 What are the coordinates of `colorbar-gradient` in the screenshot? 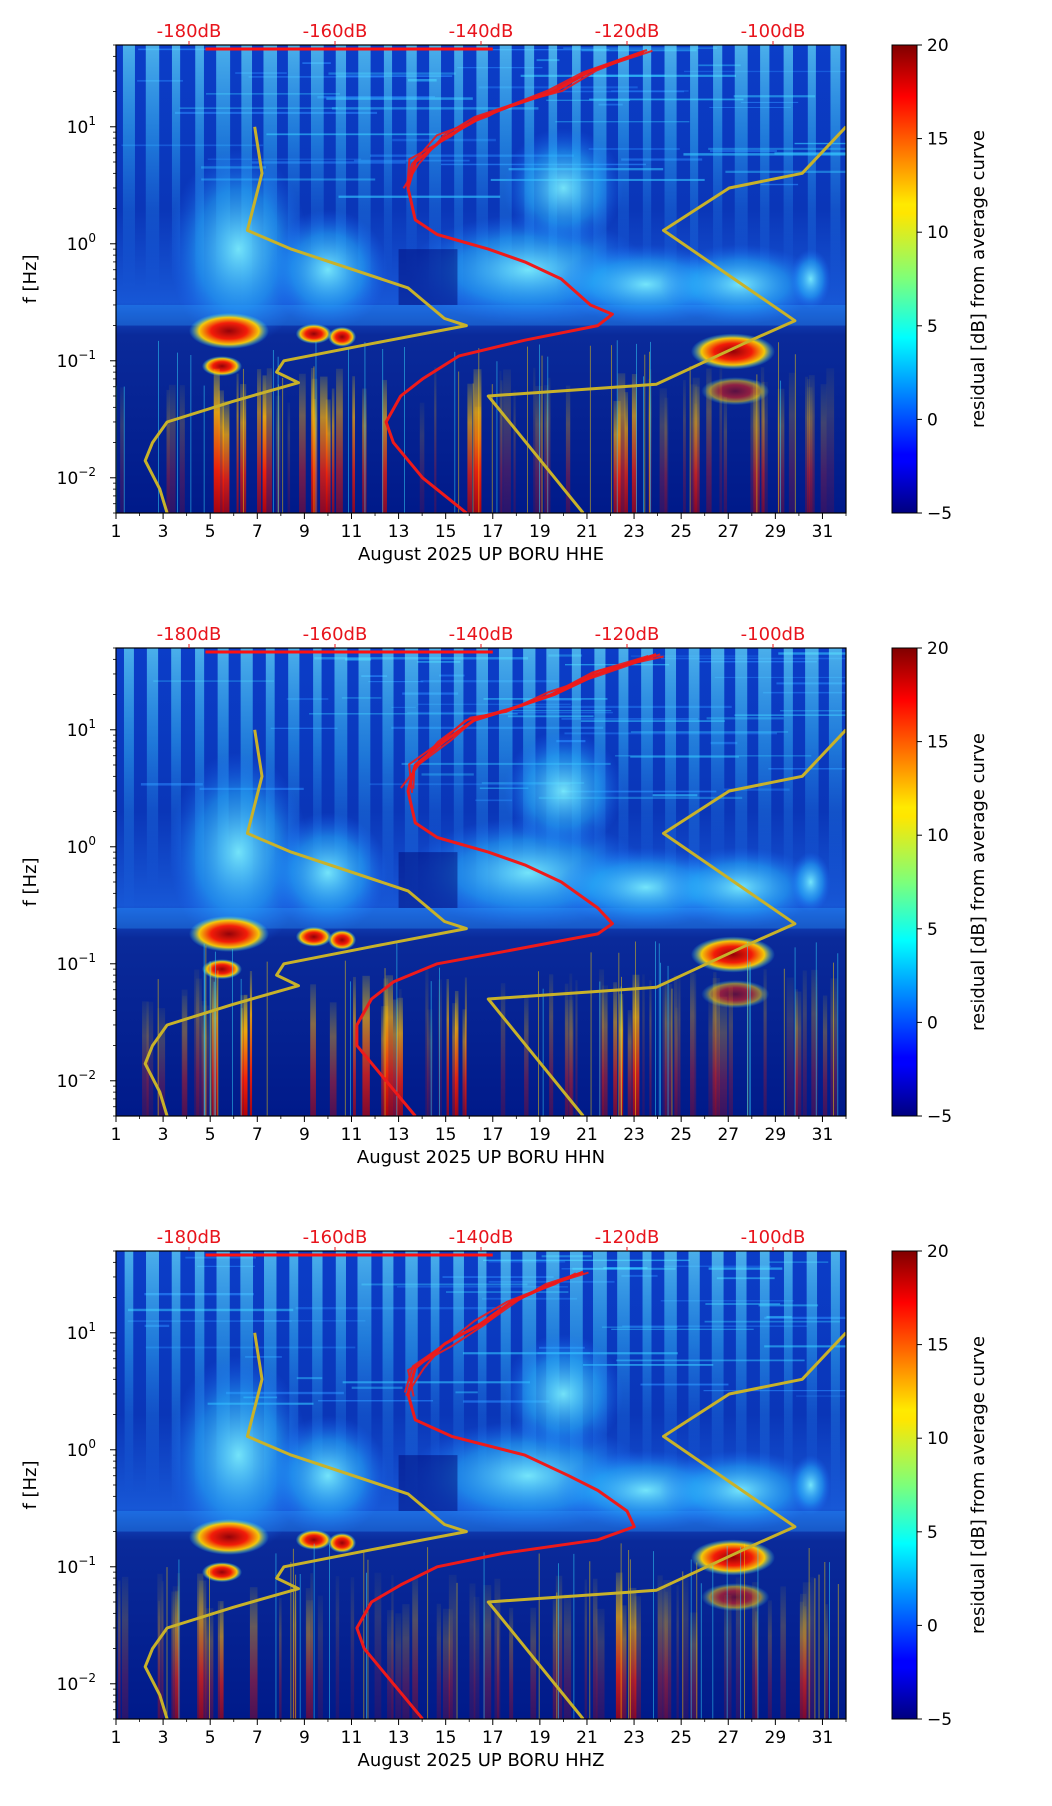 It's located at (904, 279).